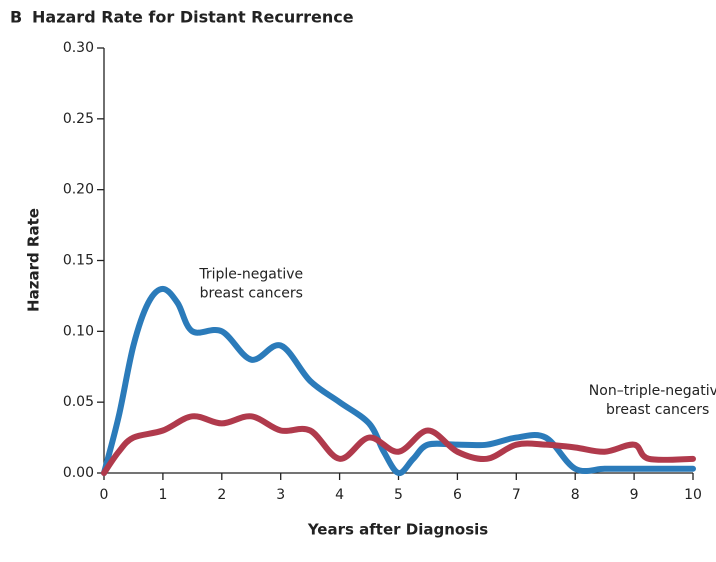 This screenshot has height=562, width=716. Describe the element at coordinates (78, 48) in the screenshot. I see `y-tick-label: 0.30` at that location.